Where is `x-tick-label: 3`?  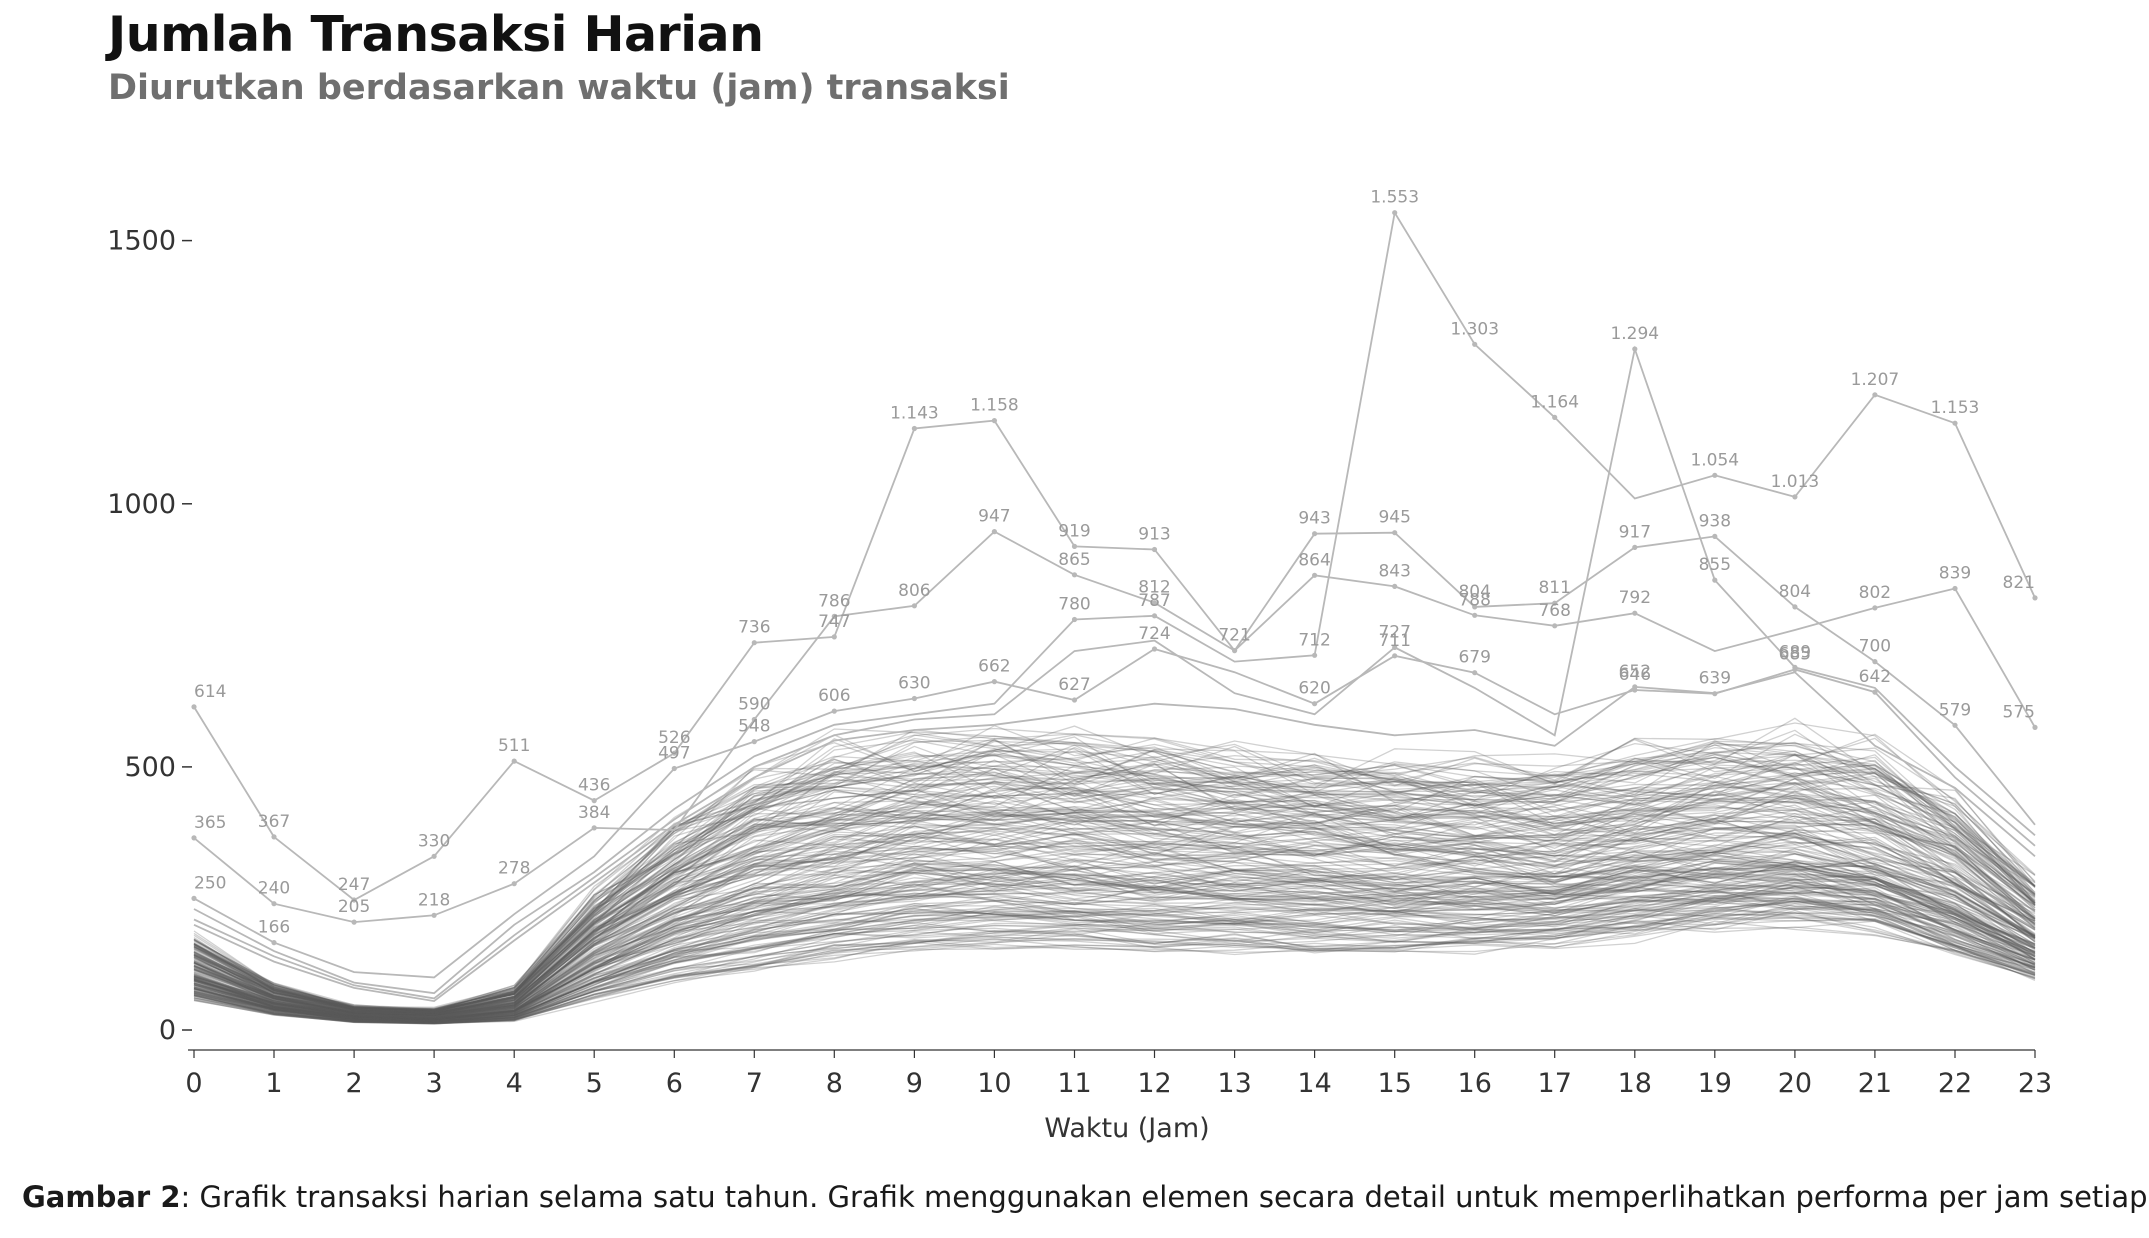
x-tick-label: 3 is located at coordinates (434, 1083).